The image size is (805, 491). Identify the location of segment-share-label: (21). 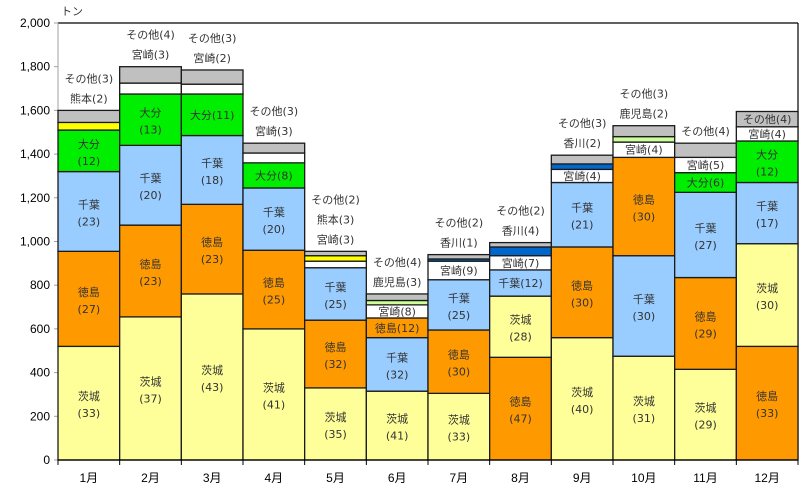
(582, 225).